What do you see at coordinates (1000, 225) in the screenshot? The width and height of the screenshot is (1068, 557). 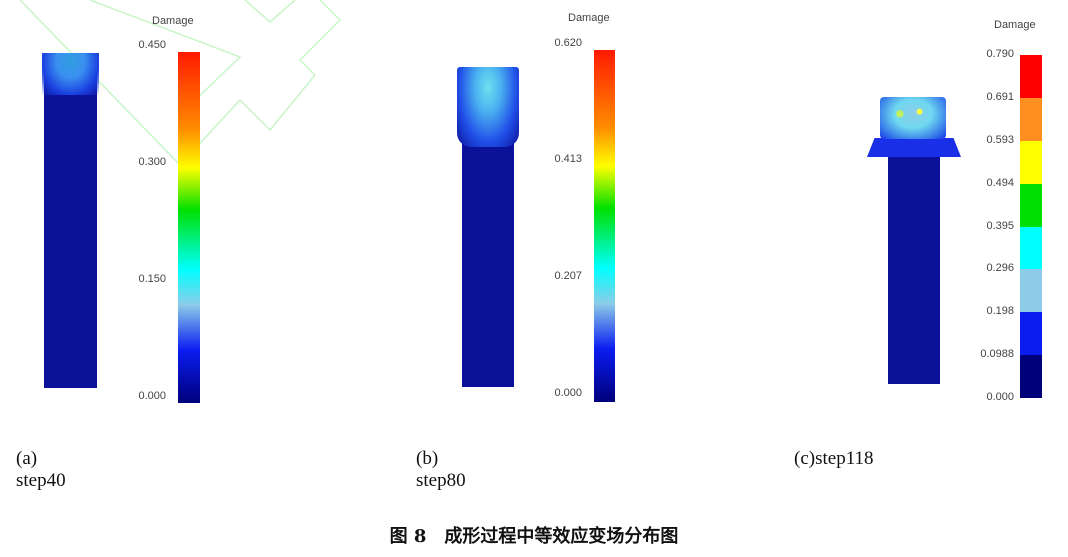 I see `tick-label: 0.395` at bounding box center [1000, 225].